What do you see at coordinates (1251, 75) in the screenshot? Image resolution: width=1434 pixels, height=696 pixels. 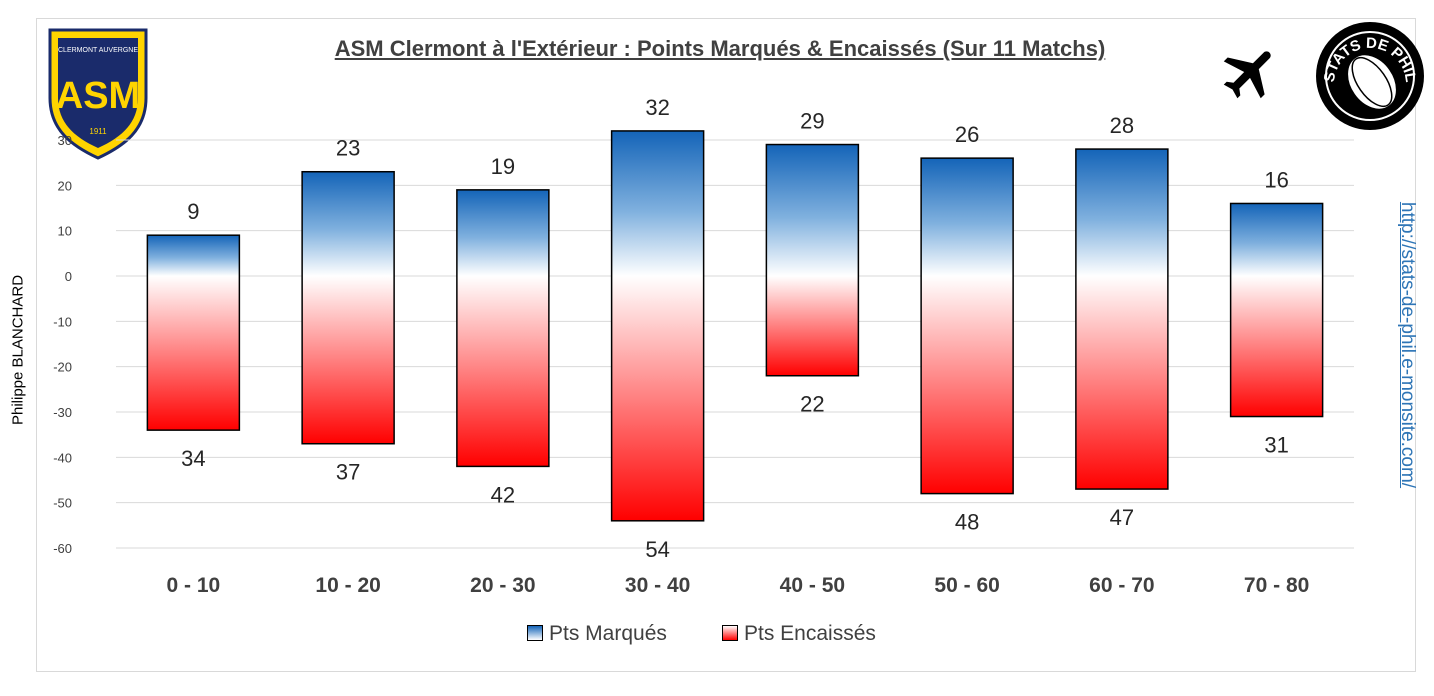 I see `airplane-icon` at bounding box center [1251, 75].